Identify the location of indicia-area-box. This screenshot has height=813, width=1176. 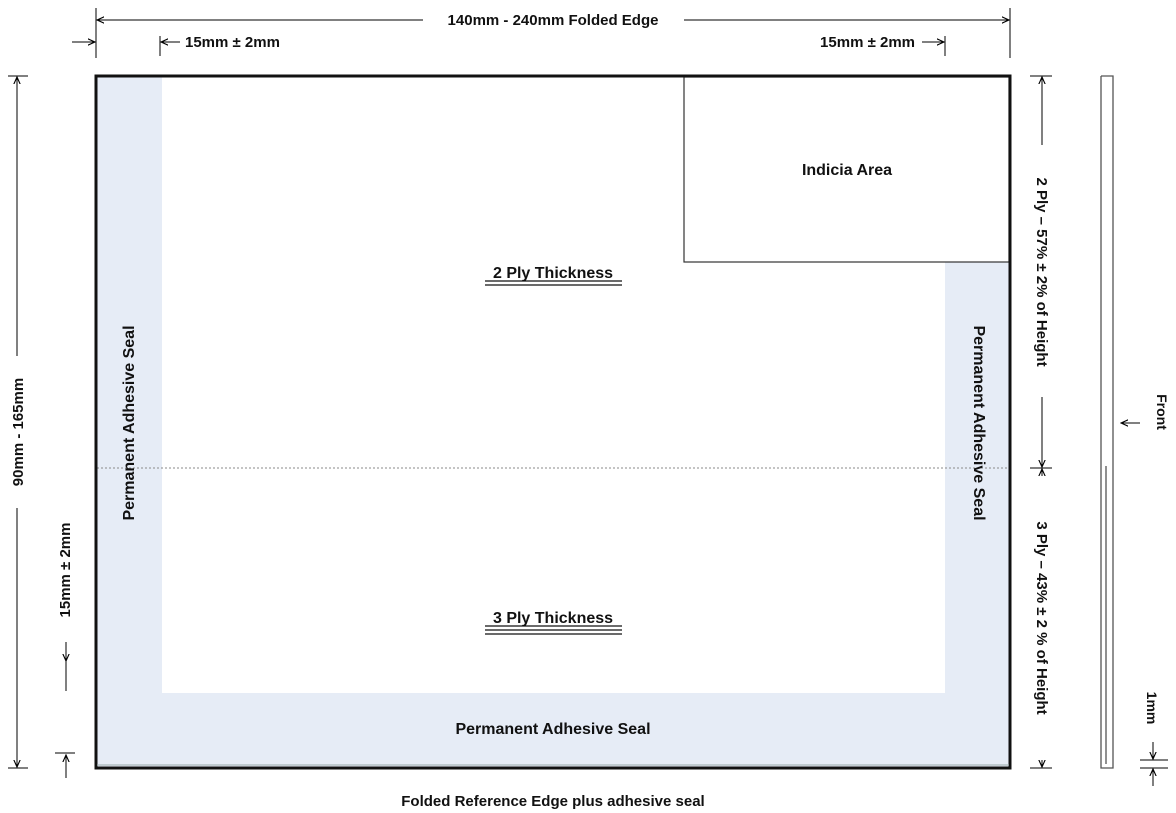
(846, 169).